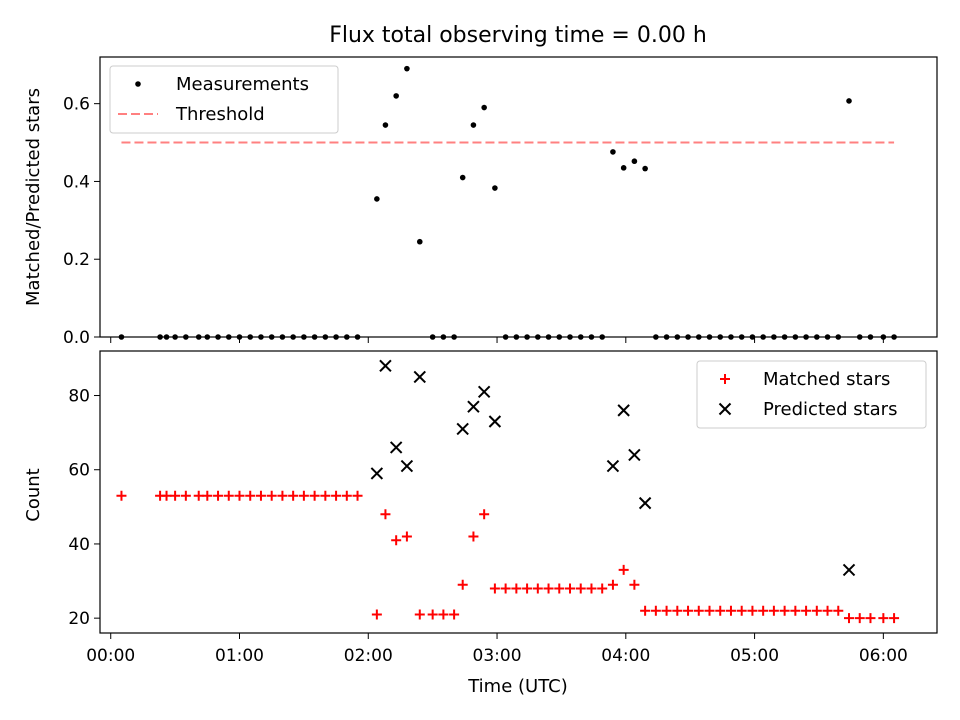 This screenshot has width=960, height=720. What do you see at coordinates (242, 84) in the screenshot?
I see `legend-label: Measurements` at bounding box center [242, 84].